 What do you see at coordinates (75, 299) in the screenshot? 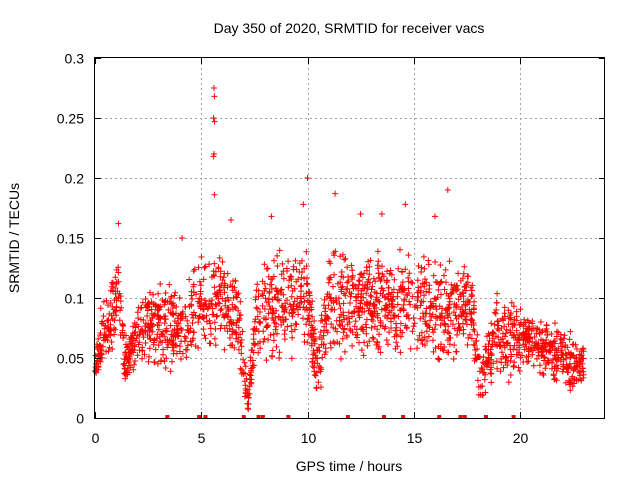
I see `y-tick-label: 0.1` at bounding box center [75, 299].